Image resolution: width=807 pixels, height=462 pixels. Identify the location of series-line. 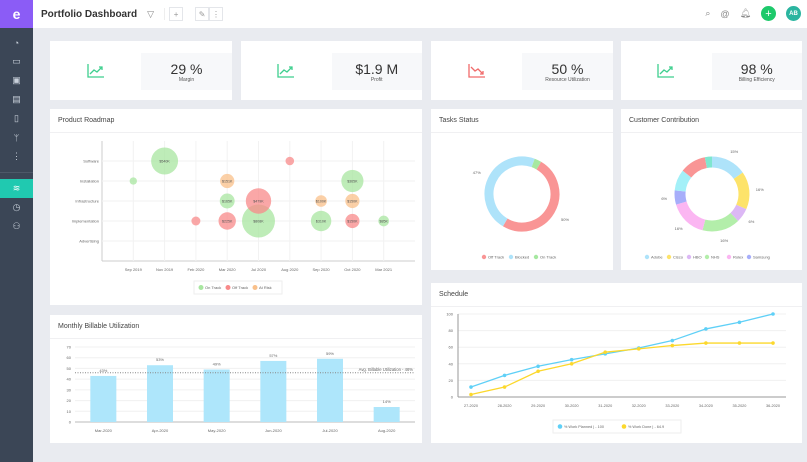
(621, 369).